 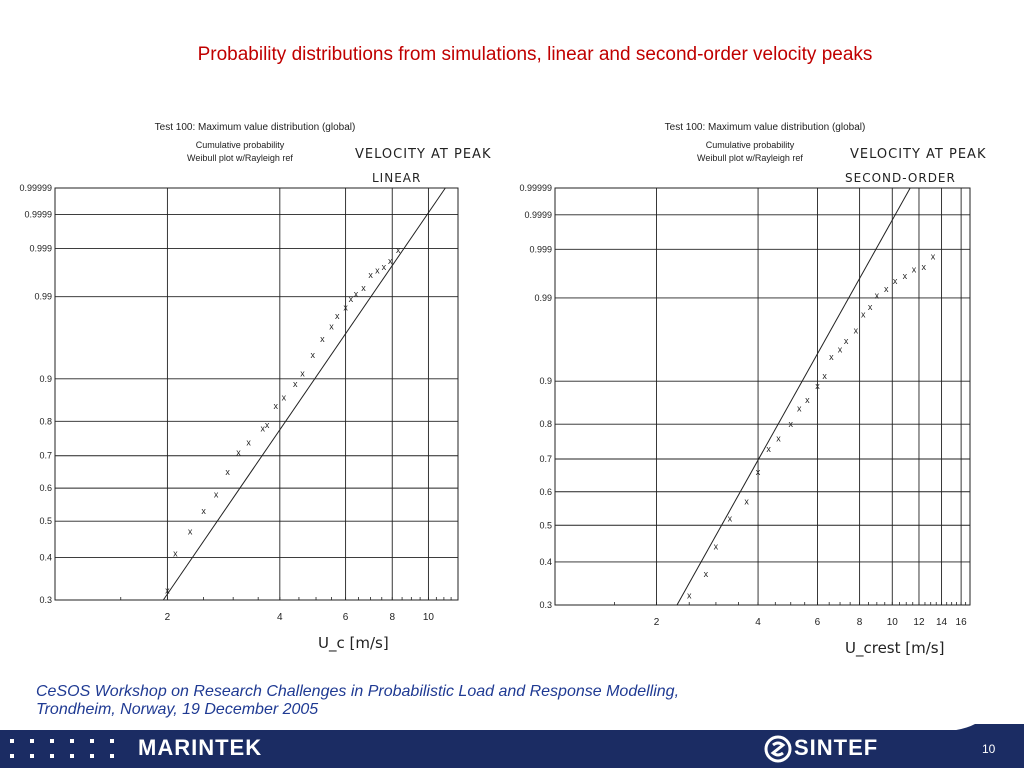 What do you see at coordinates (304, 394) in the screenshot?
I see `chart-0-reference-line` at bounding box center [304, 394].